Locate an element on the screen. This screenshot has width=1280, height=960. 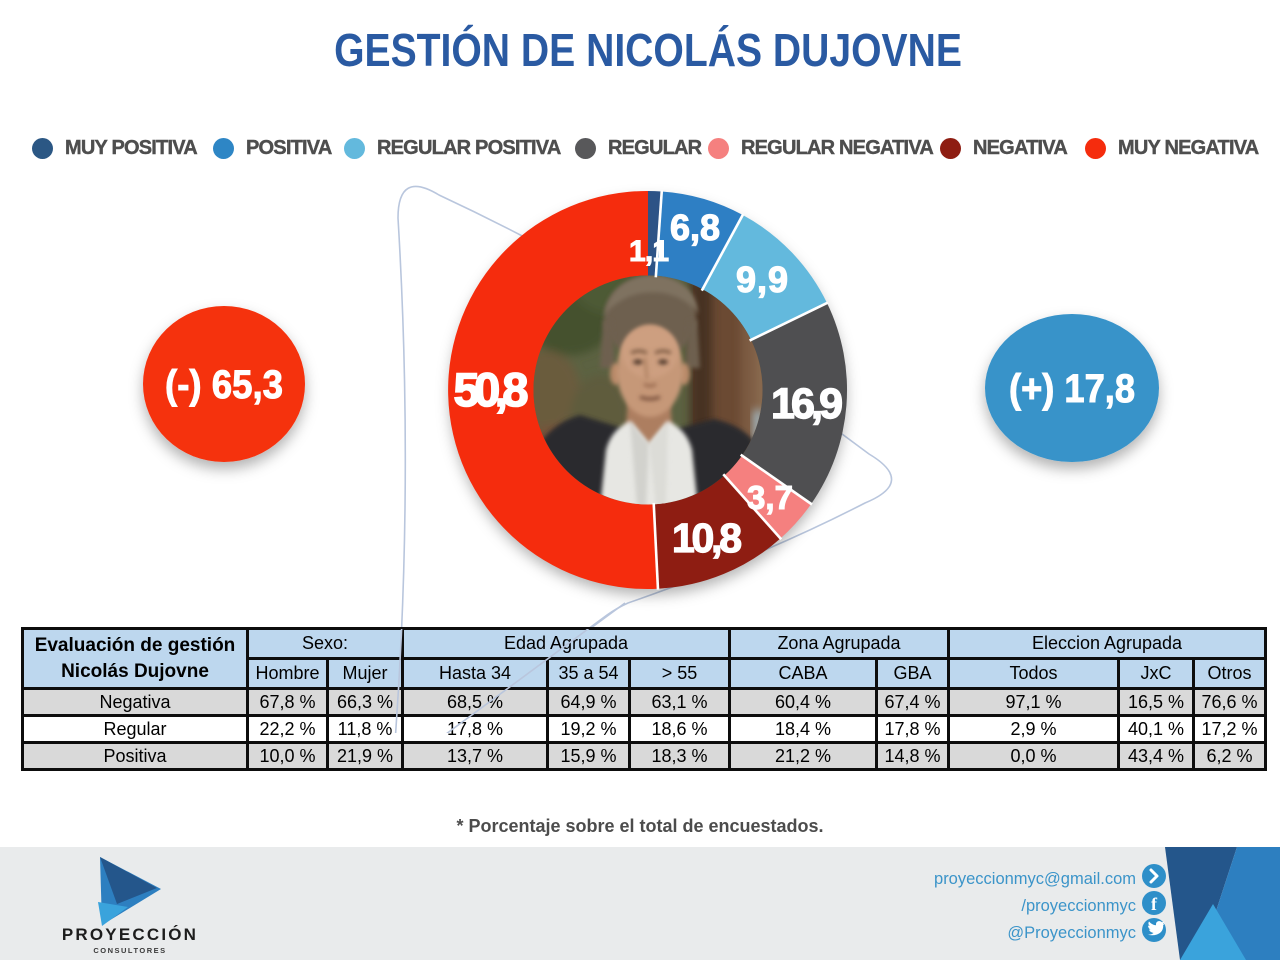
svg-text: 9,9 is located at coordinates (762, 279).